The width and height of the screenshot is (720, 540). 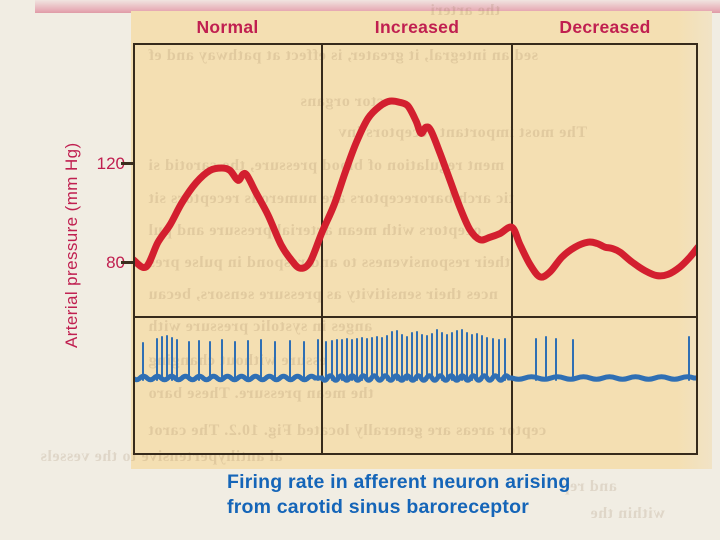 What do you see at coordinates (416, 355) in the screenshot?
I see `neuron-spike-train` at bounding box center [416, 355].